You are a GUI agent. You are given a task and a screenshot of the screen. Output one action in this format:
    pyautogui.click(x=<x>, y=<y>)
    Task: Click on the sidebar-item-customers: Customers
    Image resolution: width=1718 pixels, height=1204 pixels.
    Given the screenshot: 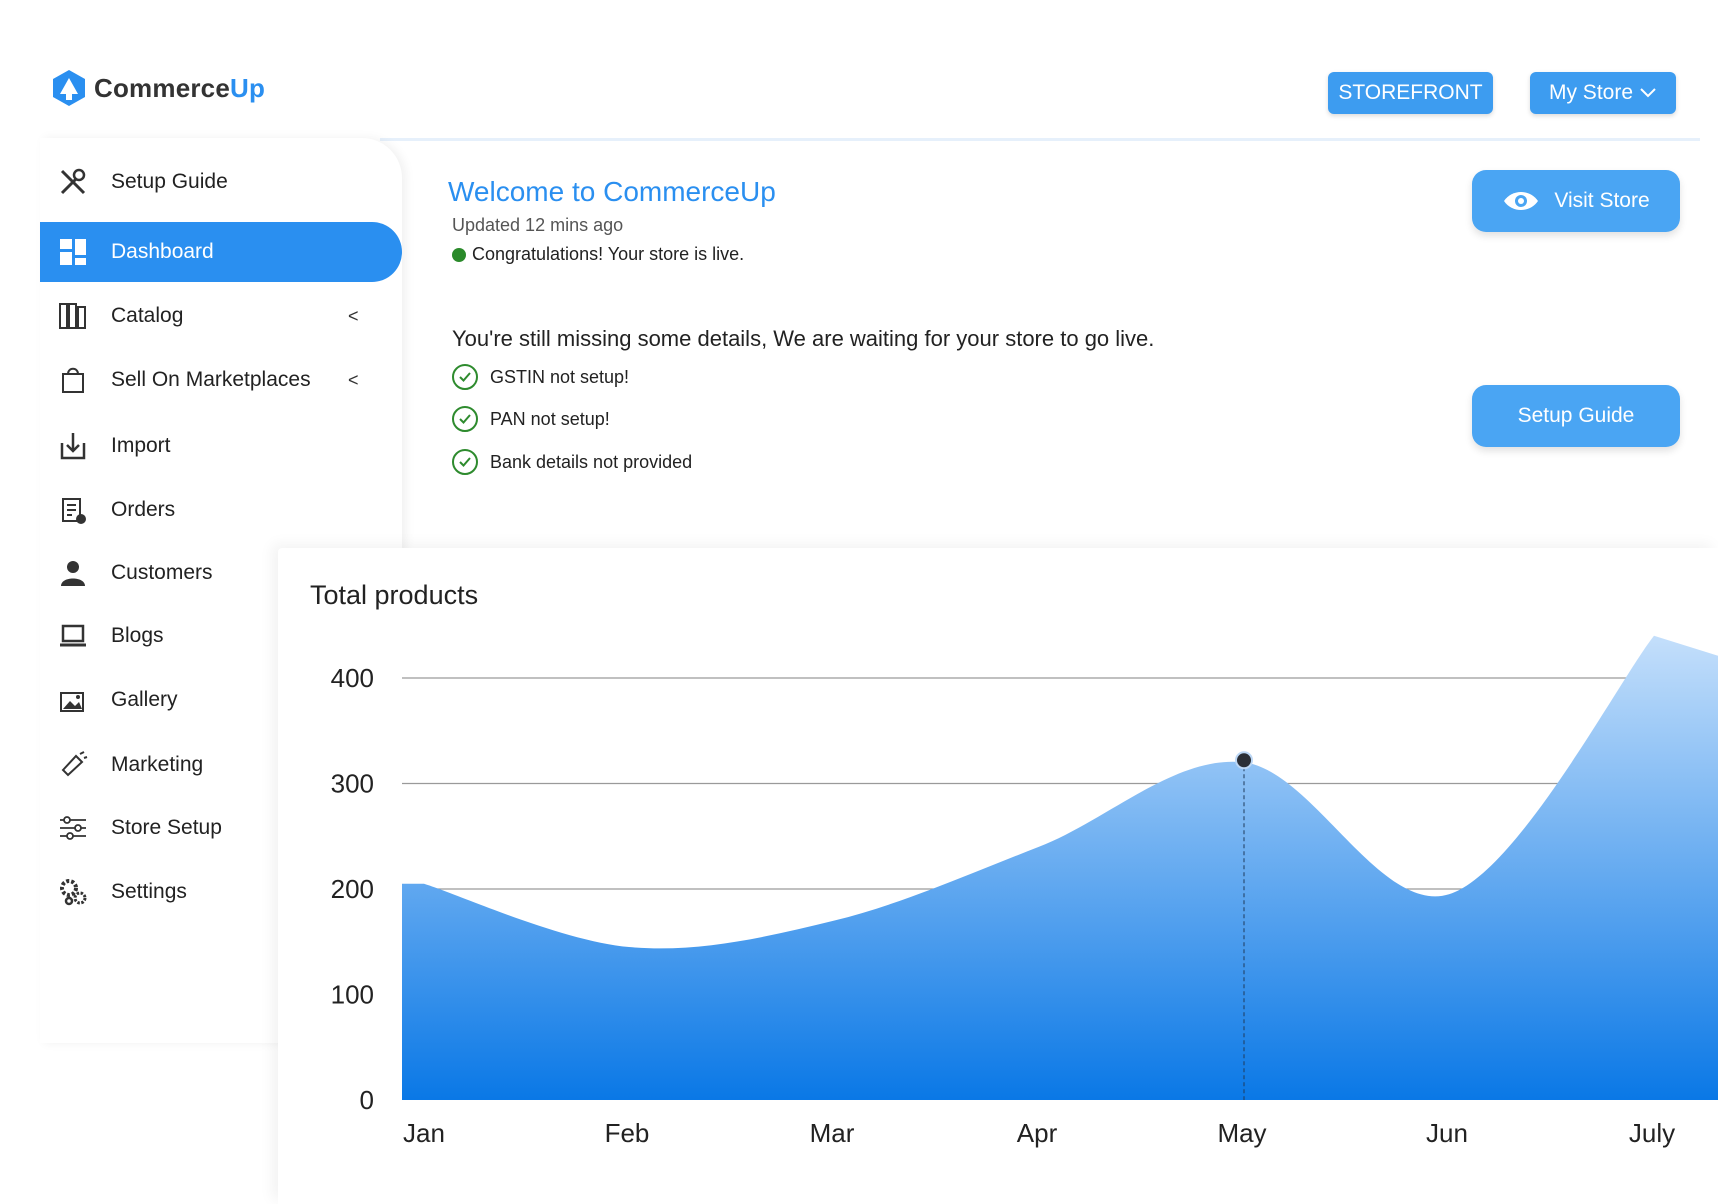 What is the action you would take?
    pyautogui.click(x=221, y=573)
    